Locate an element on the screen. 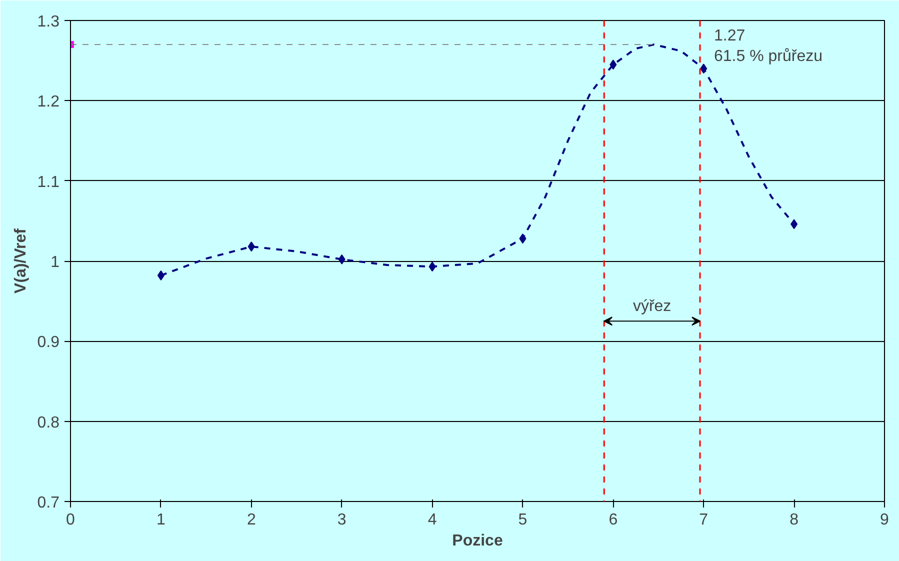  y-tick-label: 1 is located at coordinates (55, 262).